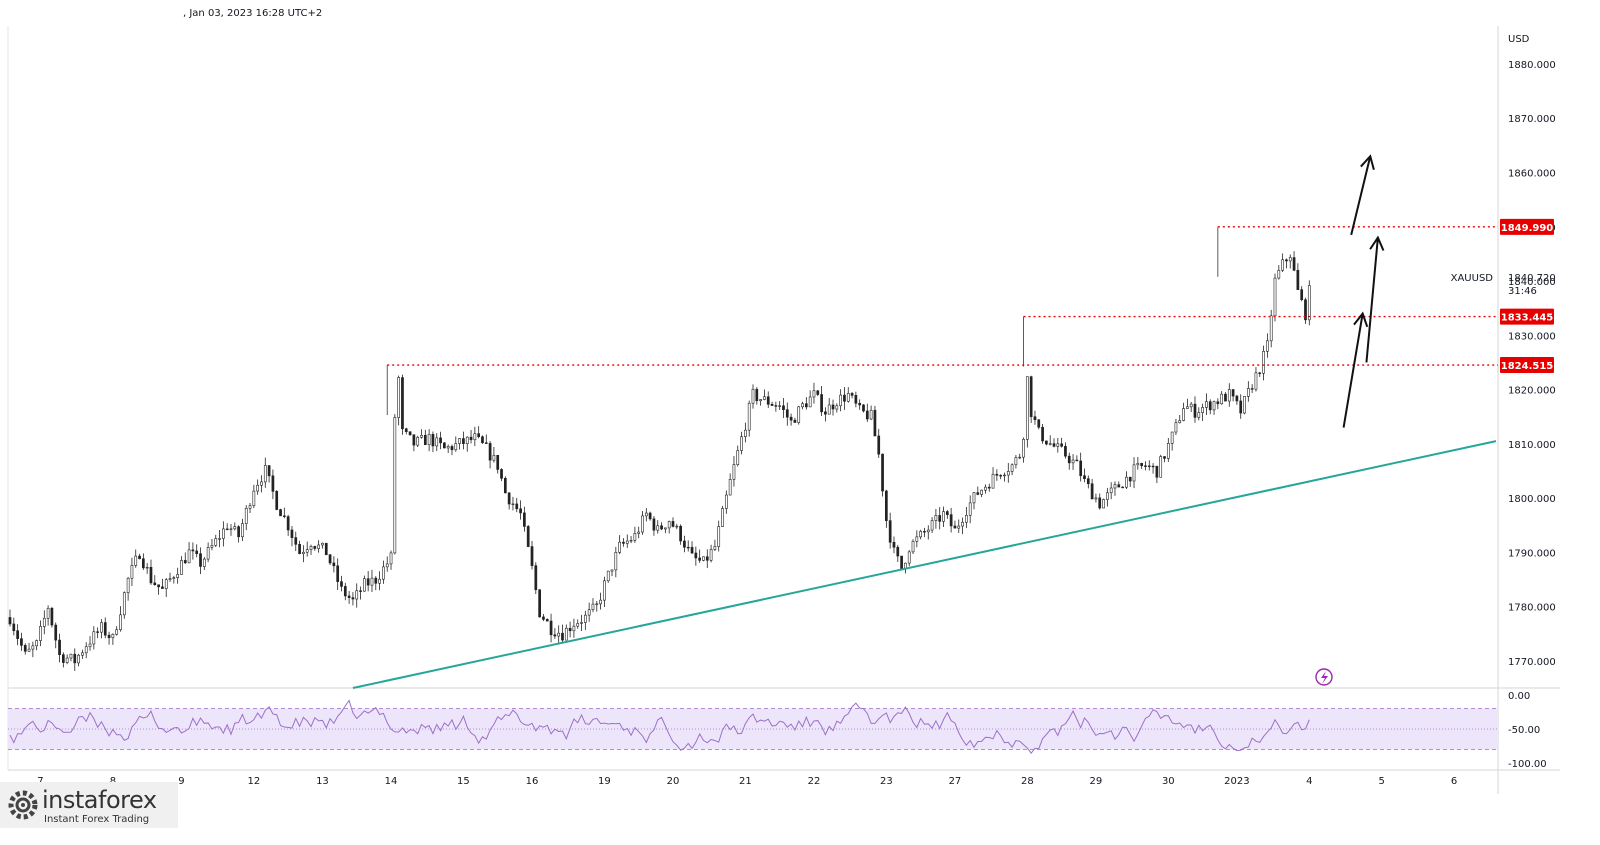 Image resolution: width=1600 pixels, height=845 pixels. Describe the element at coordinates (1168, 781) in the screenshot. I see `time-tick-label: 30` at that location.